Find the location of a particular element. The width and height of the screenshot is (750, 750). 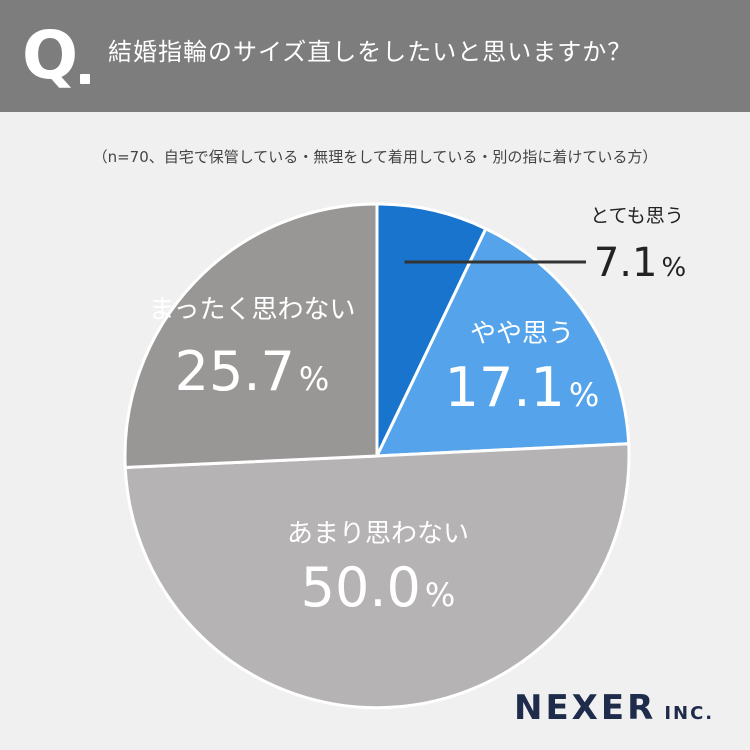

label-not-at-all: まったく思わない is located at coordinates (252, 310).